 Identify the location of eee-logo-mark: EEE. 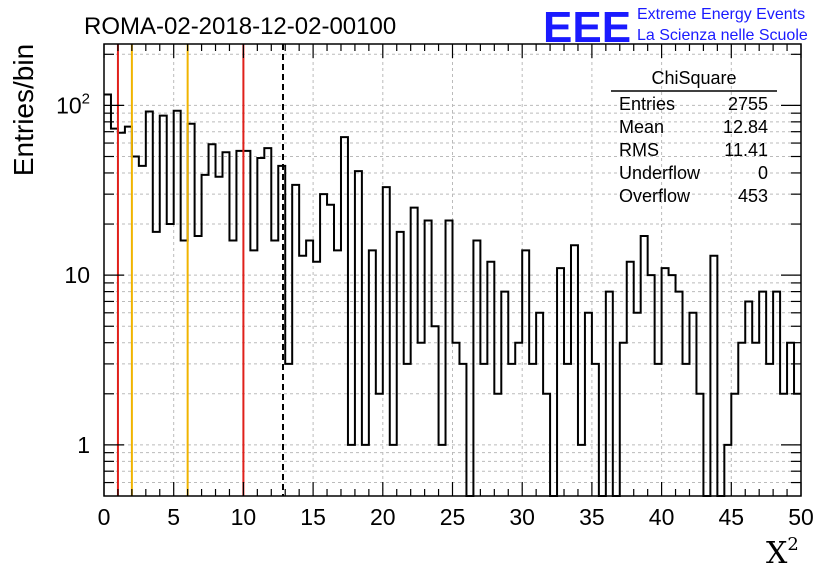
(587, 27).